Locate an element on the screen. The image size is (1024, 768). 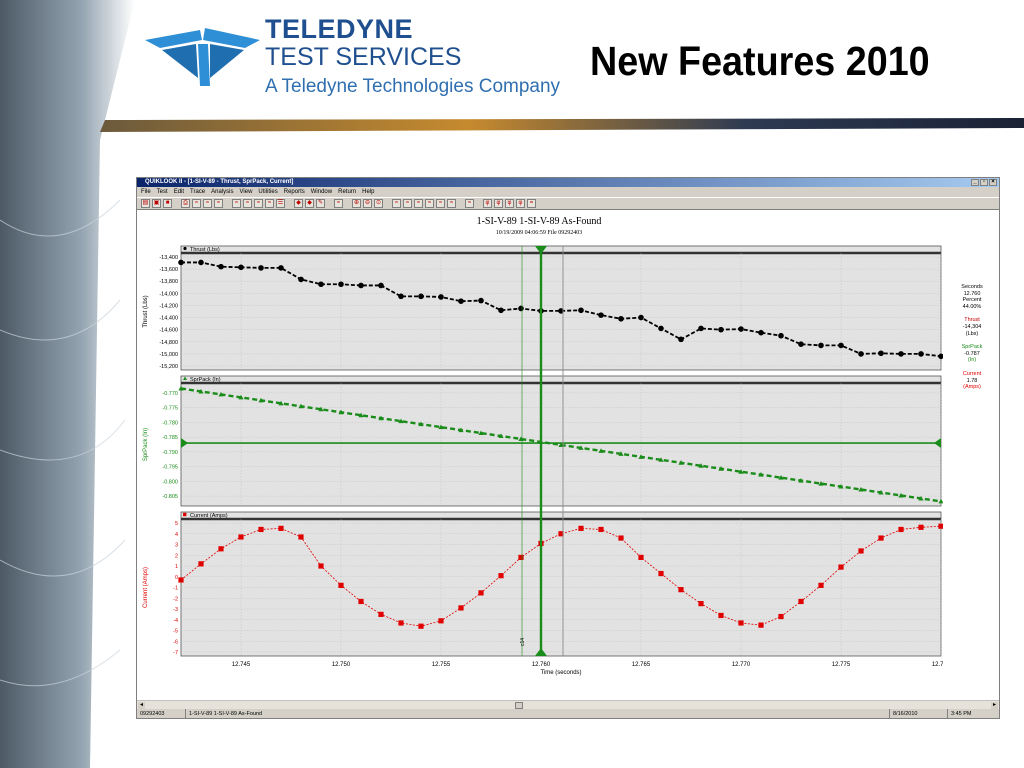
open-icon: ▤ is located at coordinates (145, 203).